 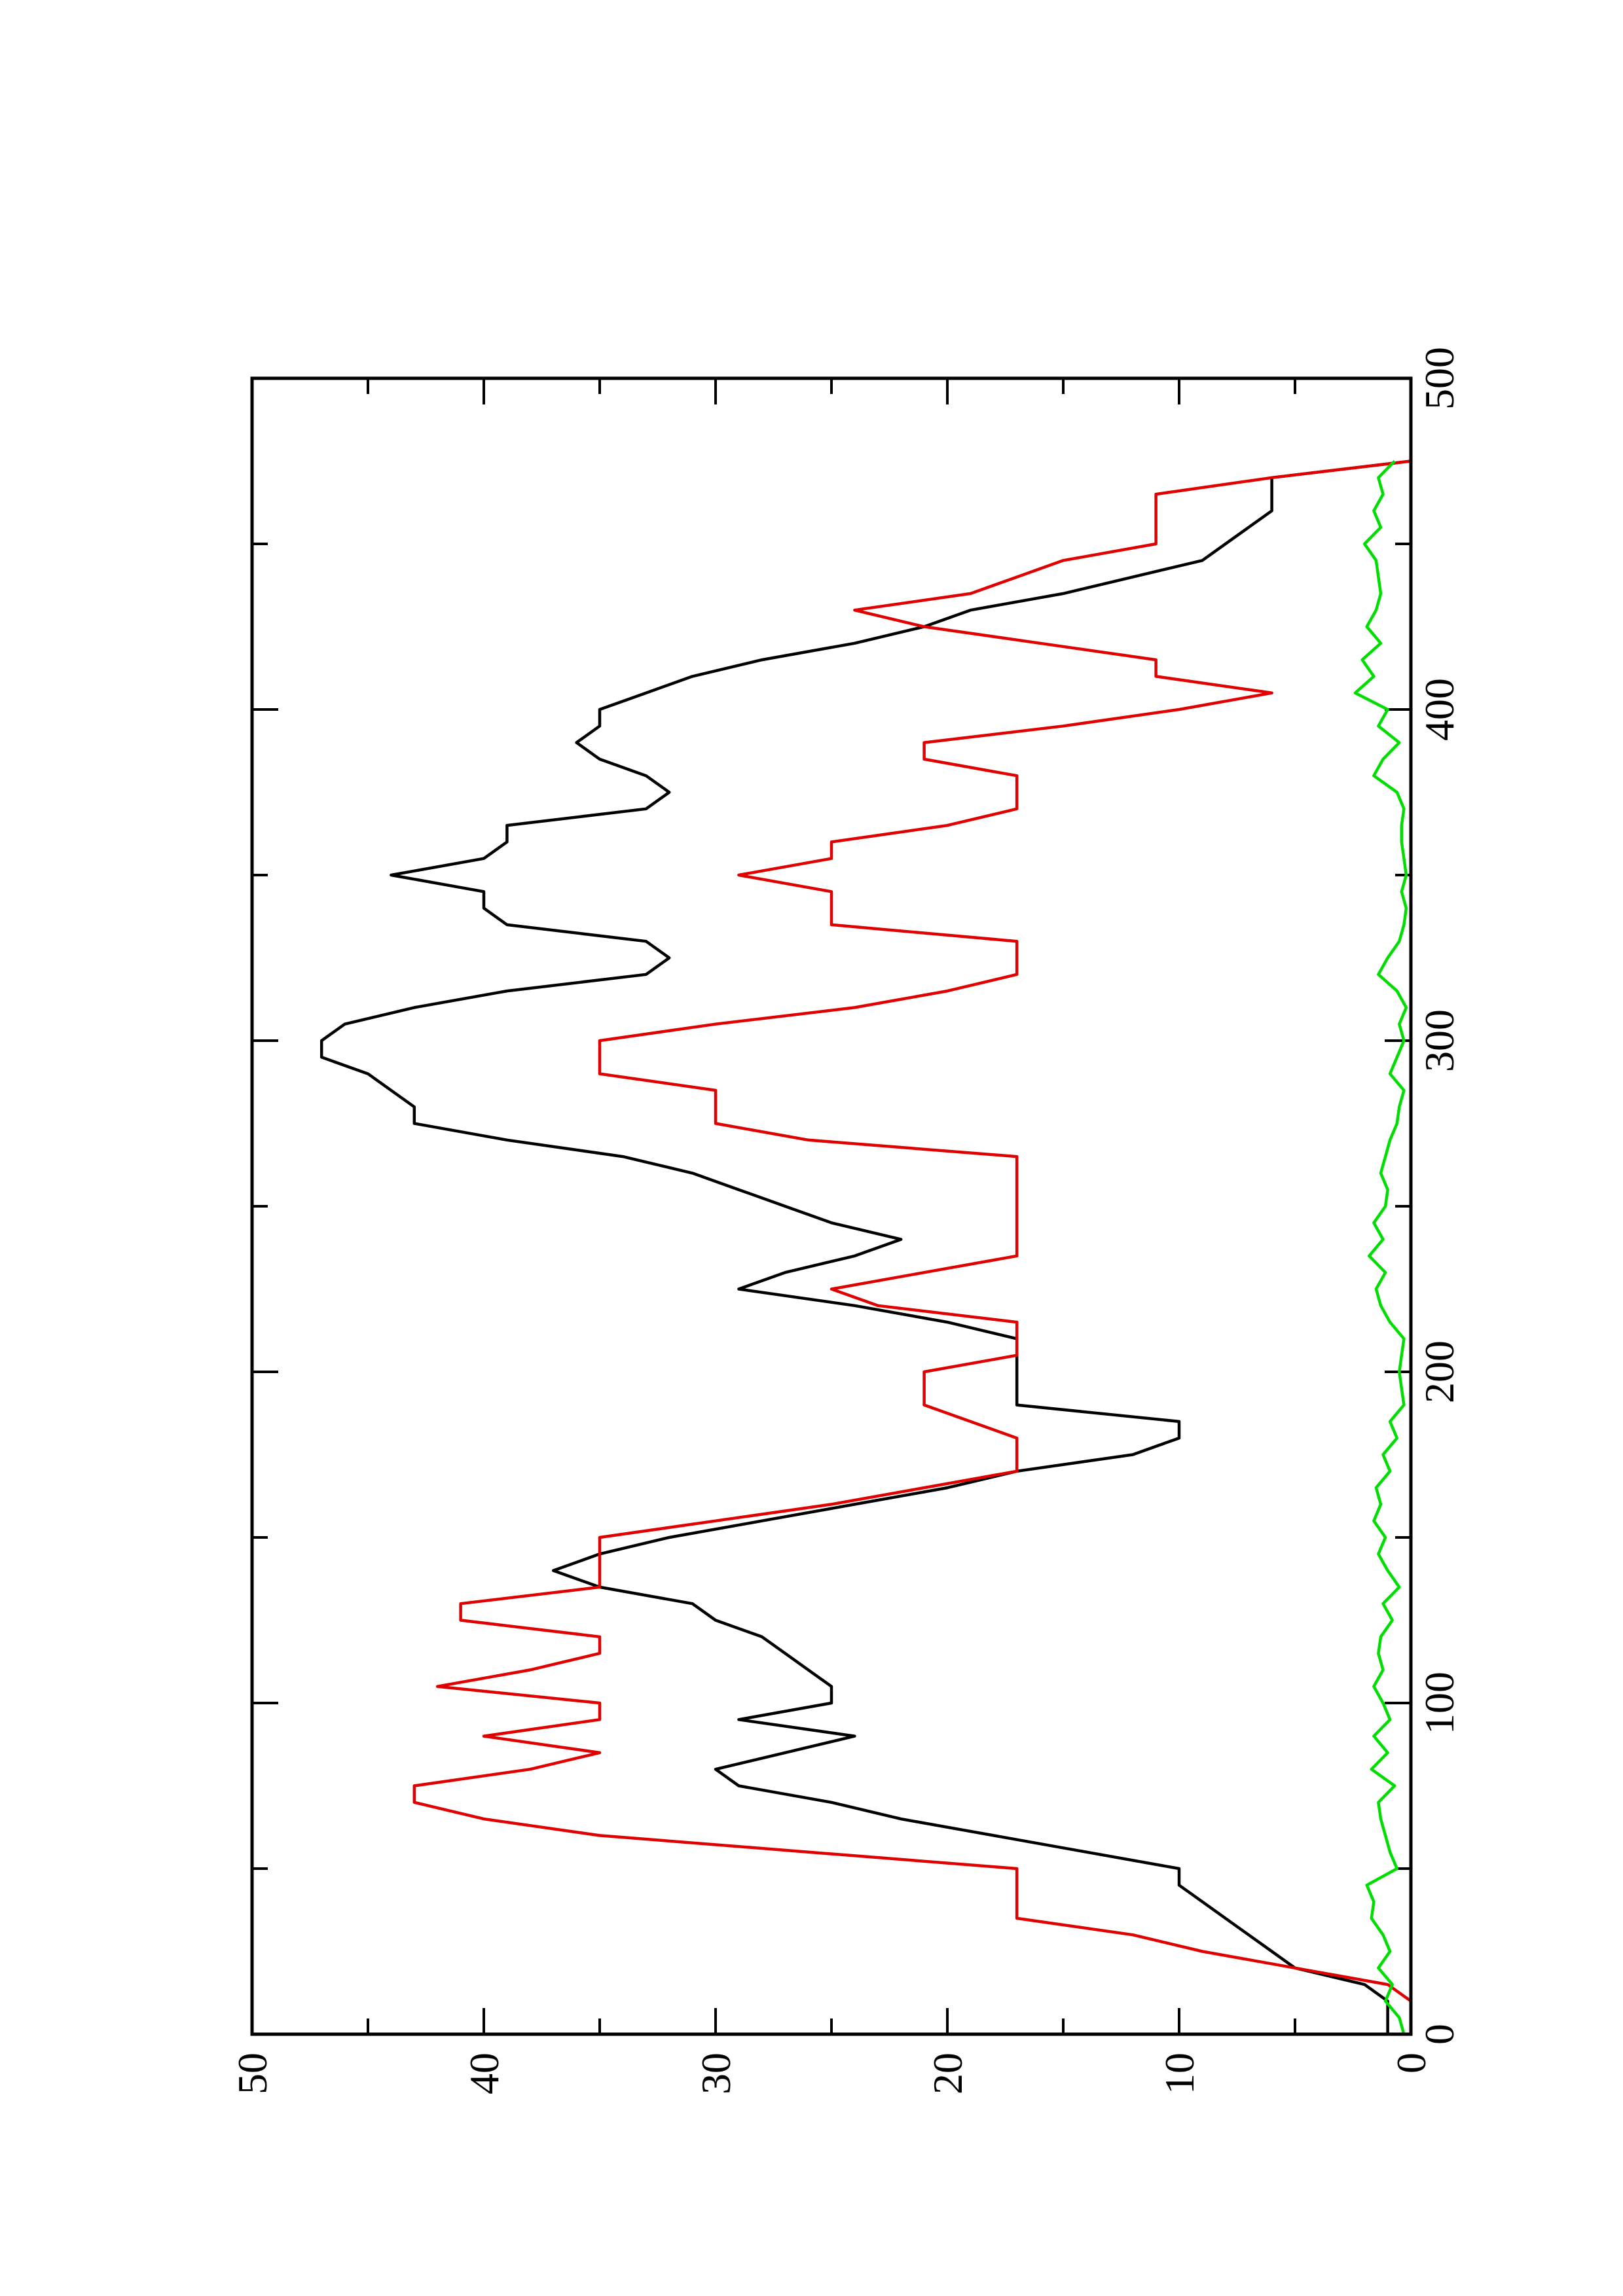 What do you see at coordinates (947, 2073) in the screenshot?
I see `y-tick-label: 20` at bounding box center [947, 2073].